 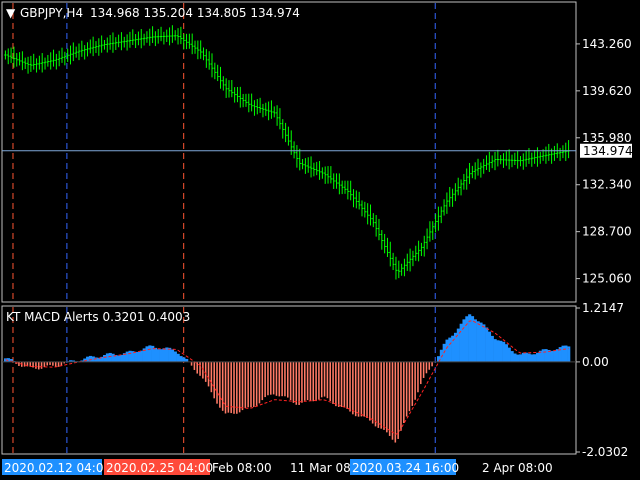 What do you see at coordinates (11, 13) in the screenshot?
I see `dropdown-arrow-icon: ▼` at bounding box center [11, 13].